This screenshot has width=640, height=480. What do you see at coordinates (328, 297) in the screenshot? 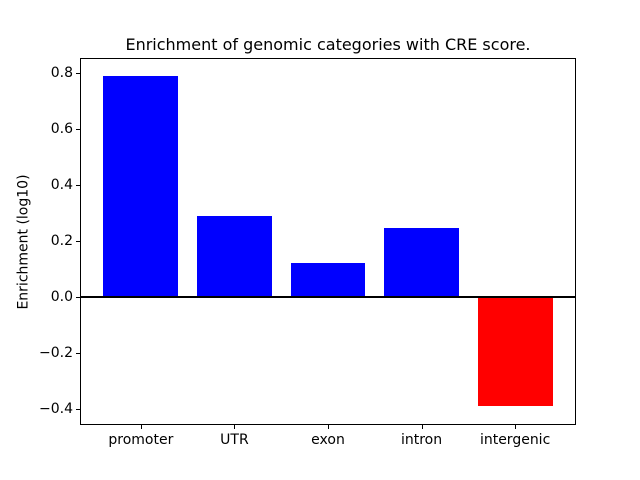
I see `zero-line` at bounding box center [328, 297].